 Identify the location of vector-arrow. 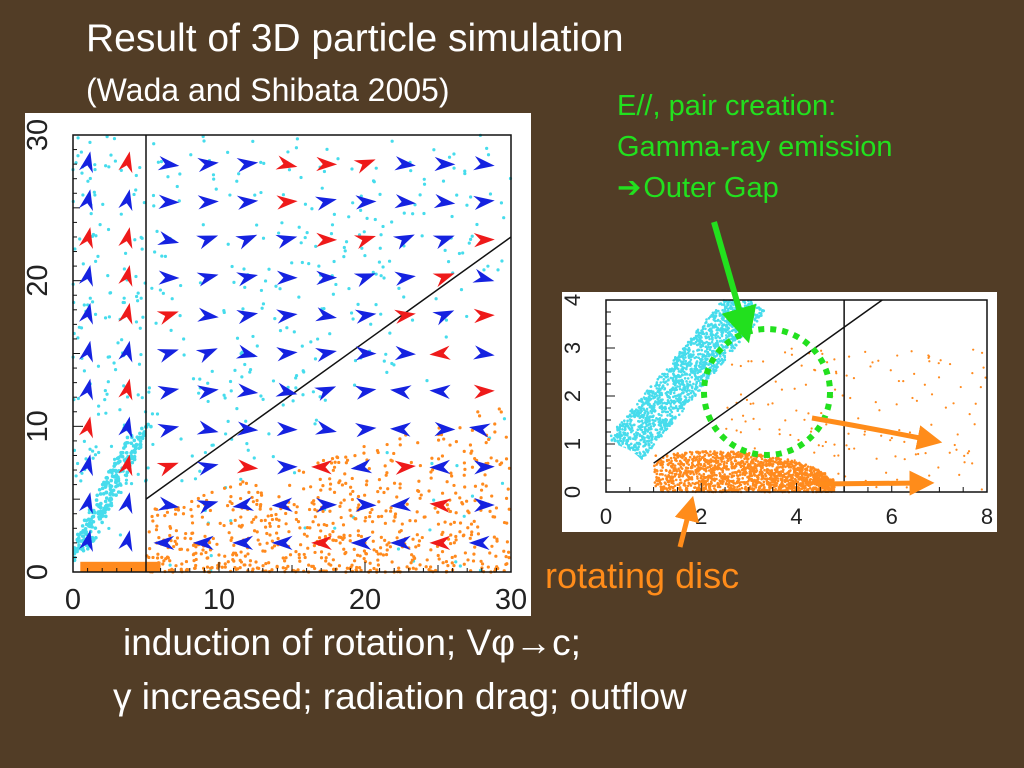
(361, 543).